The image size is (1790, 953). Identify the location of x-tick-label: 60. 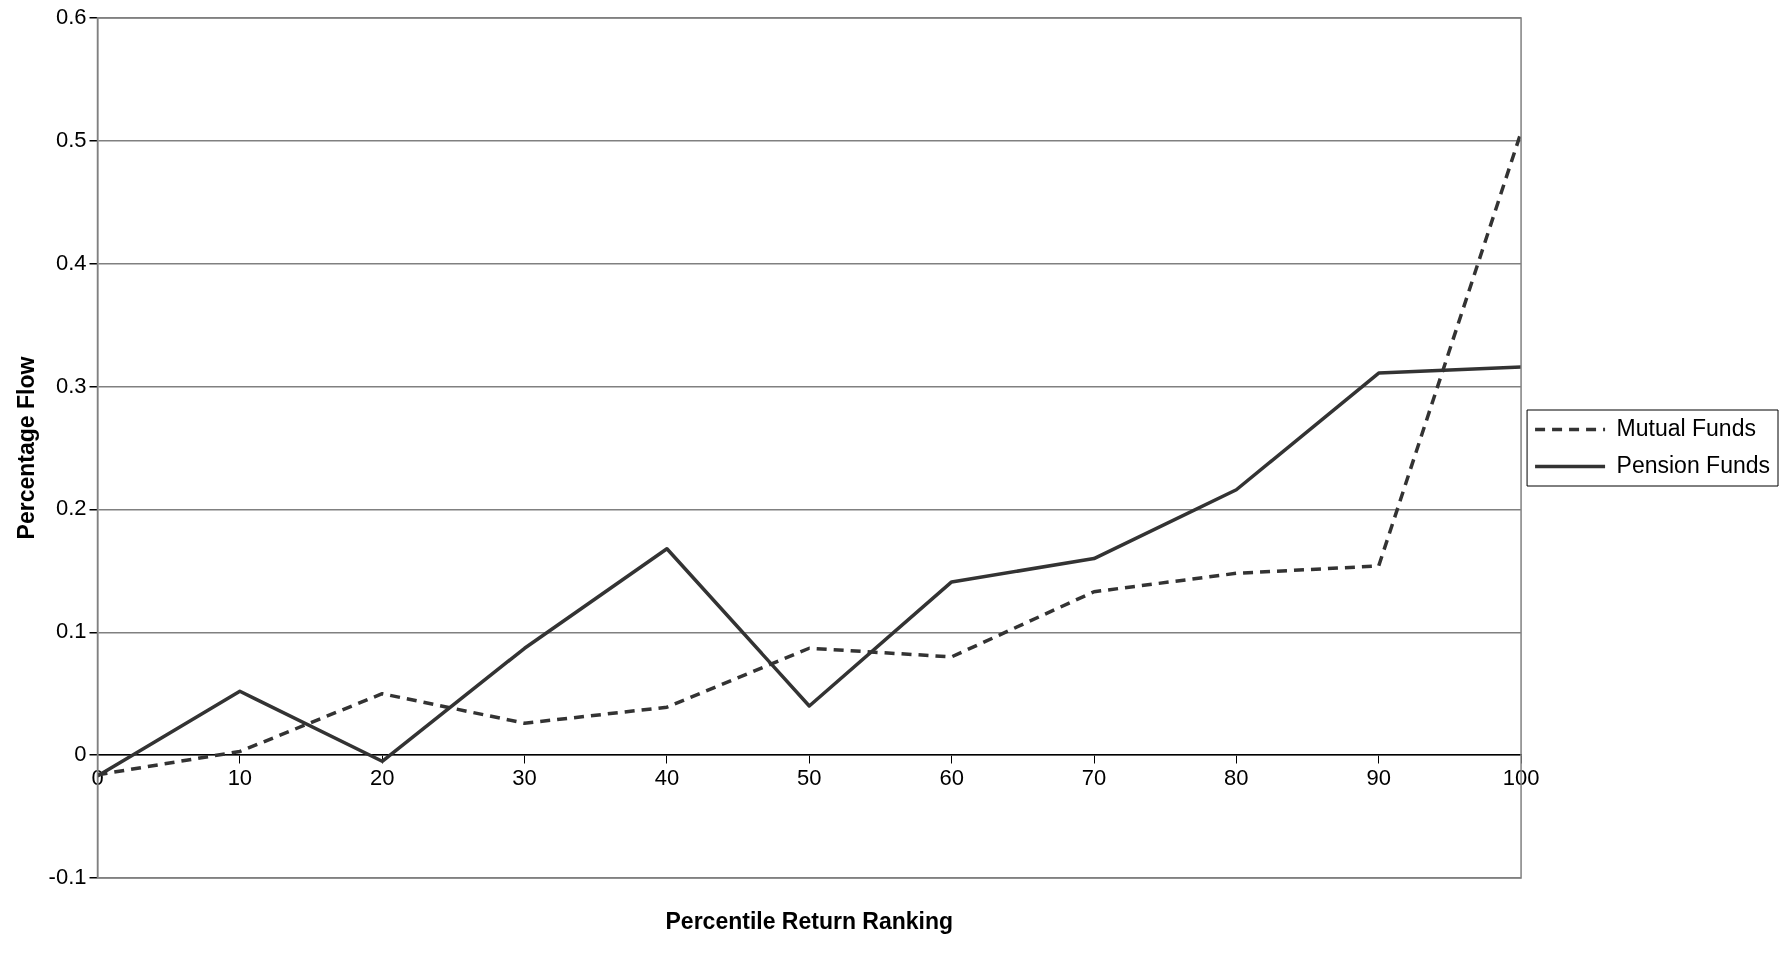
(951, 778).